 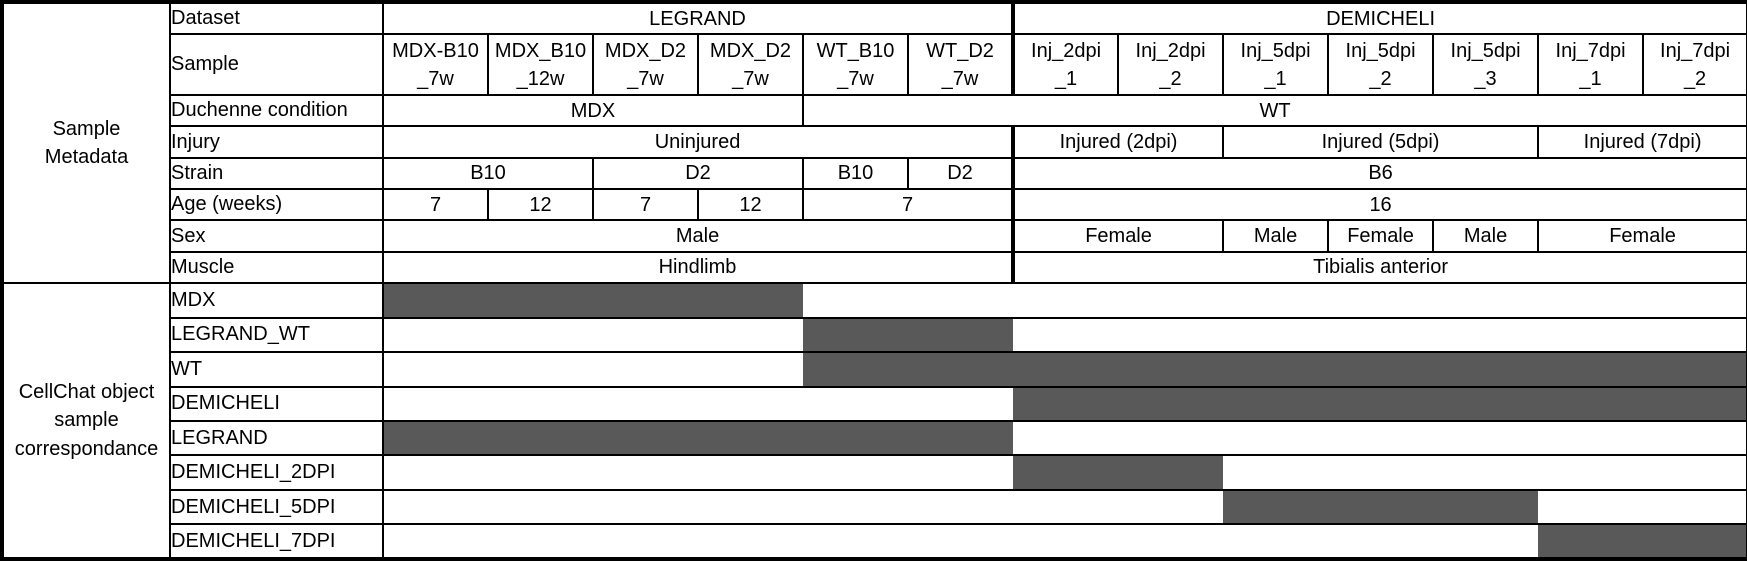 What do you see at coordinates (1694, 64) in the screenshot?
I see `sample-cell: Inj_7dpi _2` at bounding box center [1694, 64].